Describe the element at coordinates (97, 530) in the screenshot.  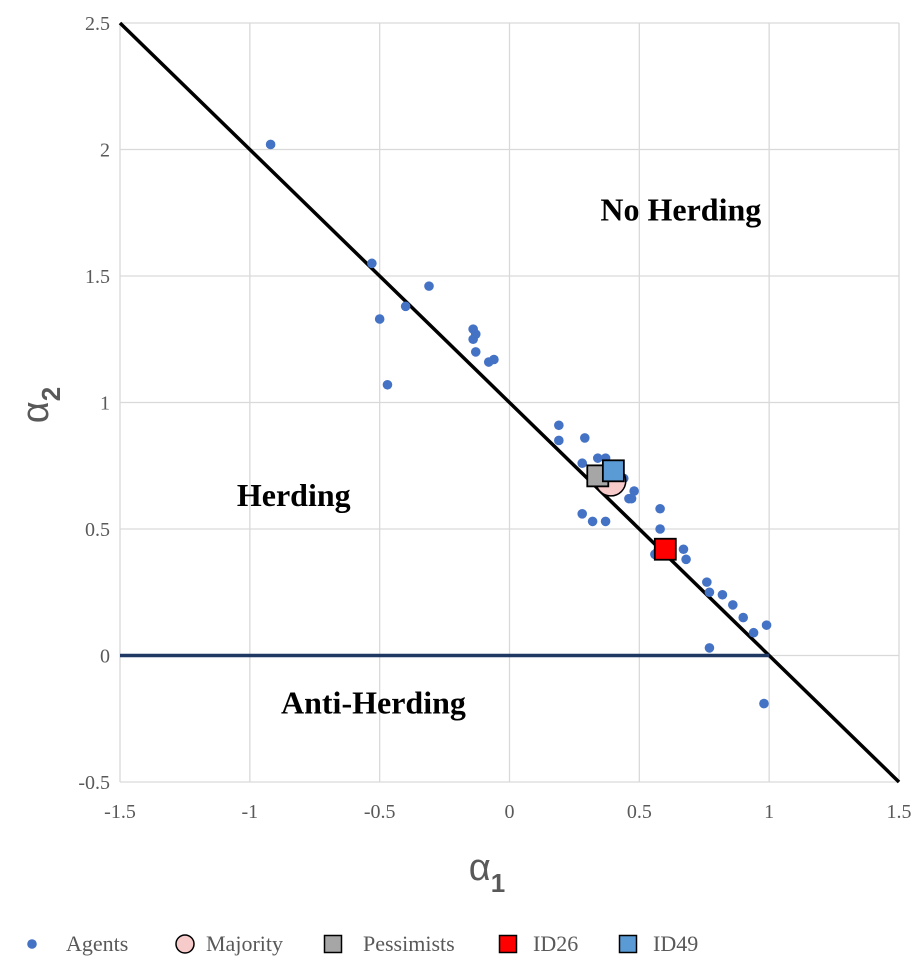
I see `y-tick-label: 0.5` at that location.